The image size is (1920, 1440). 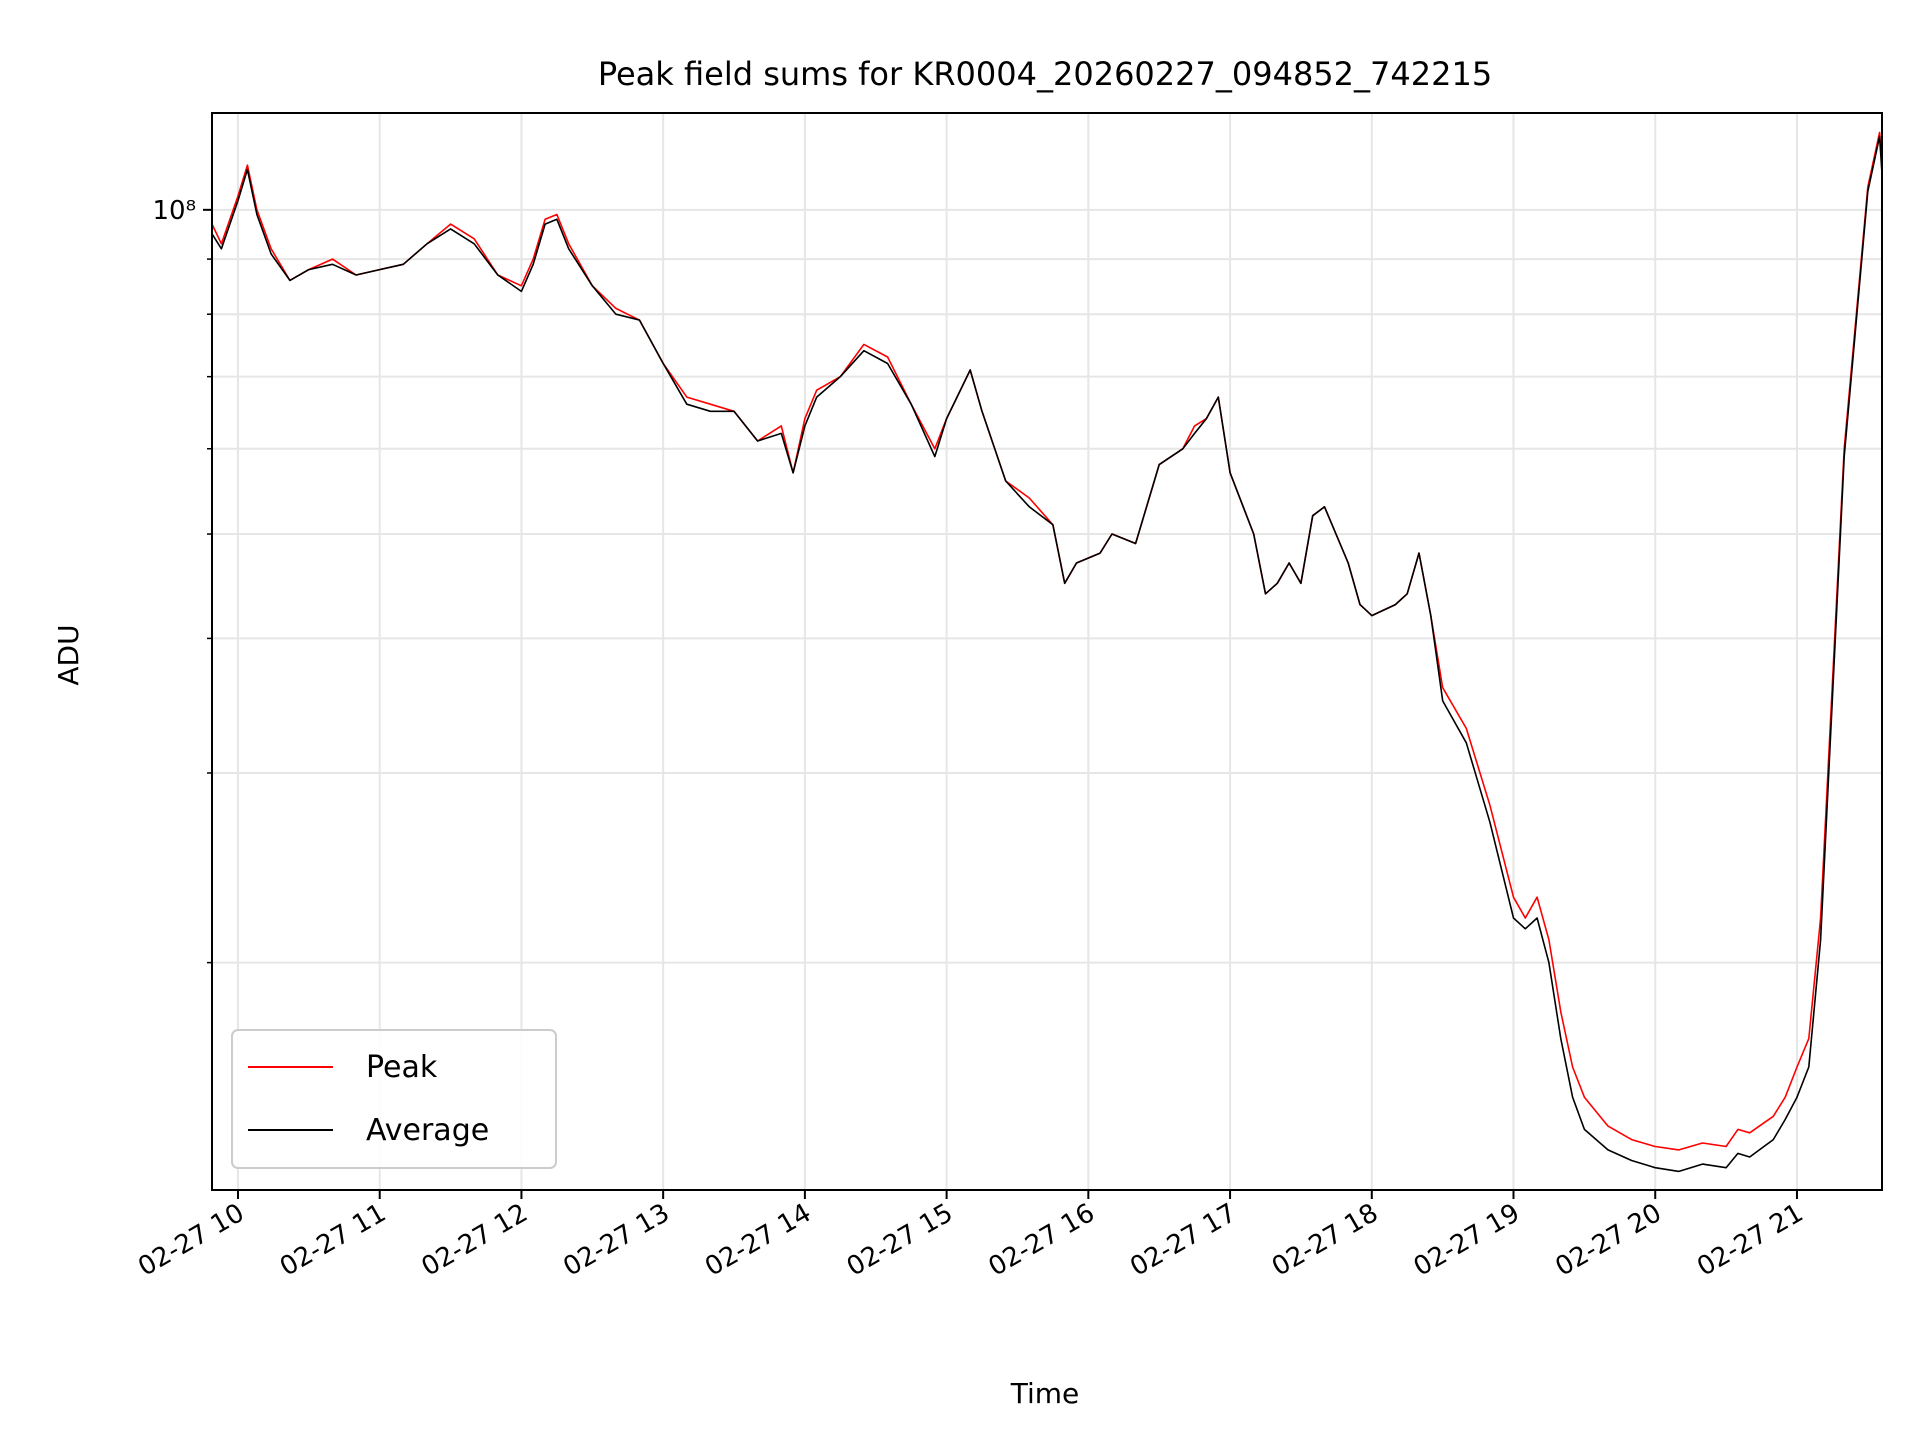 I want to click on x-axis-title: Time, so click(x=1045, y=1393).